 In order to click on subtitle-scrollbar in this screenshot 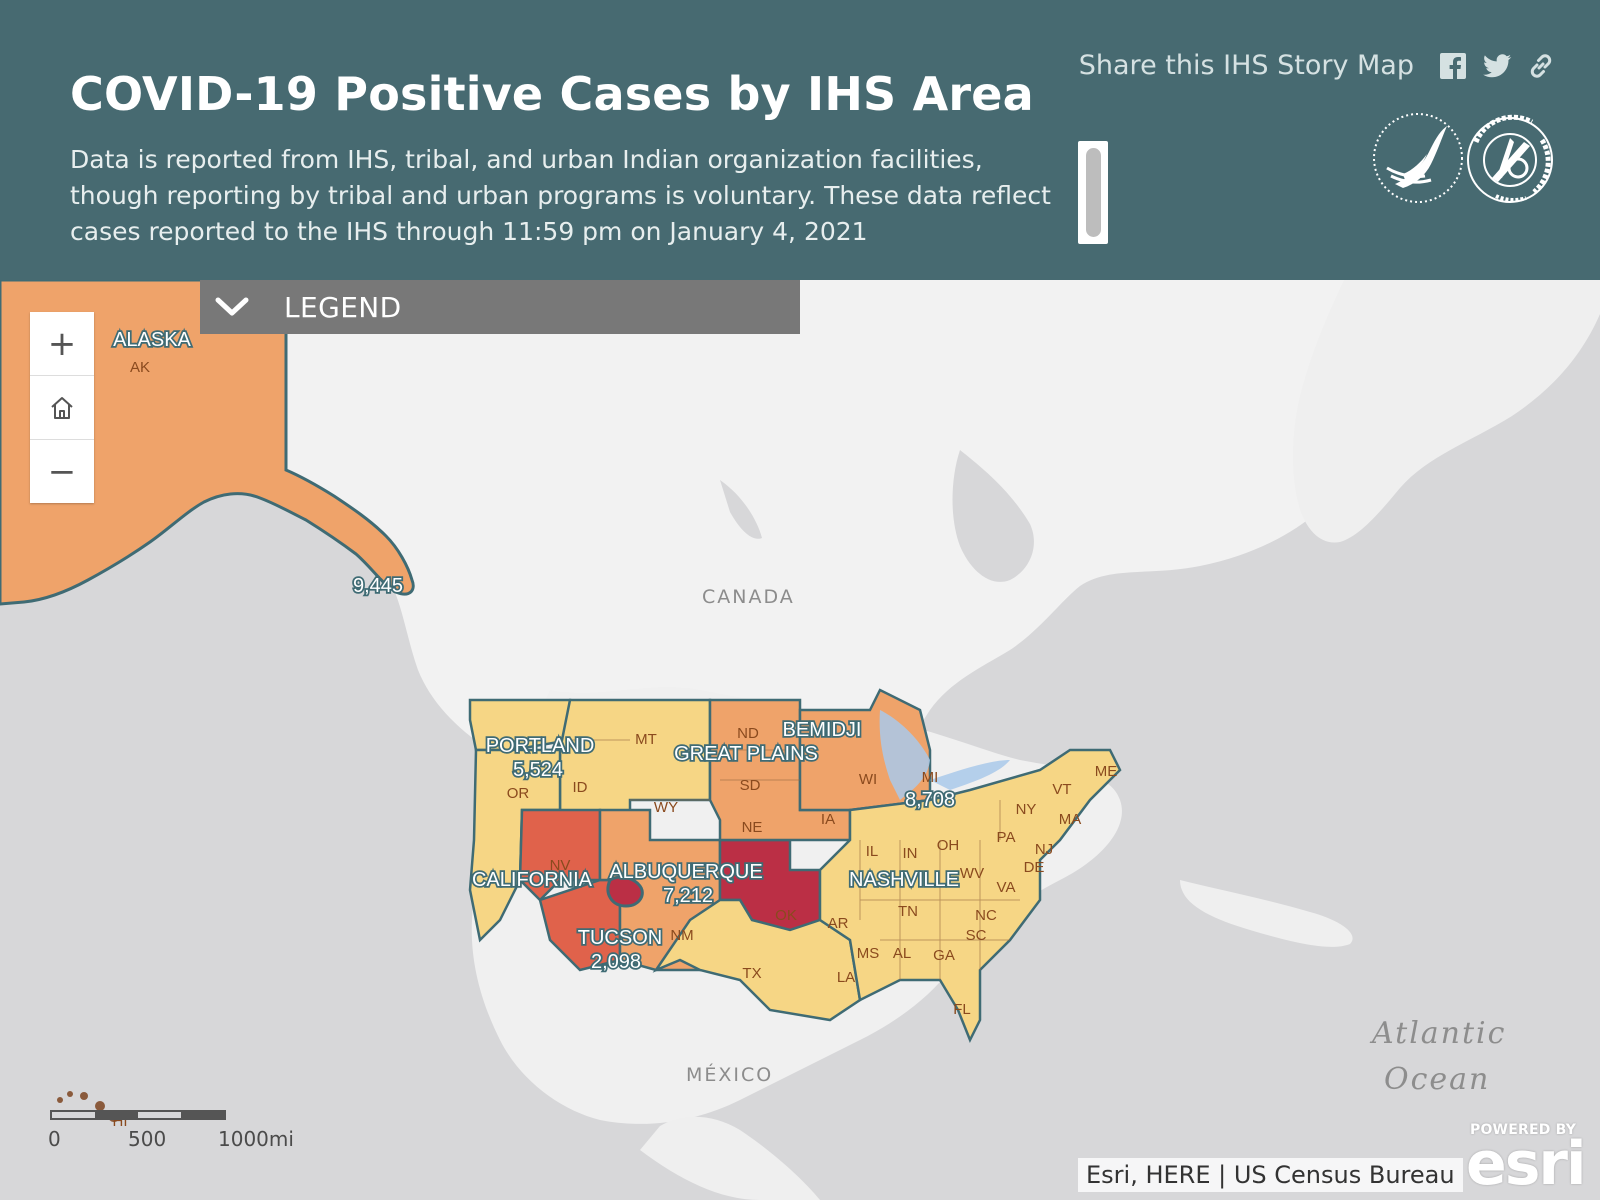, I will do `click(1093, 192)`.